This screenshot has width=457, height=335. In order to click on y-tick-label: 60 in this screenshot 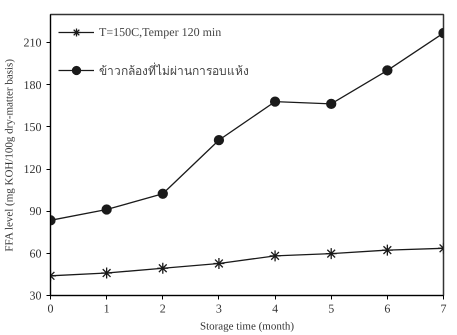, I will do `click(36, 253)`.